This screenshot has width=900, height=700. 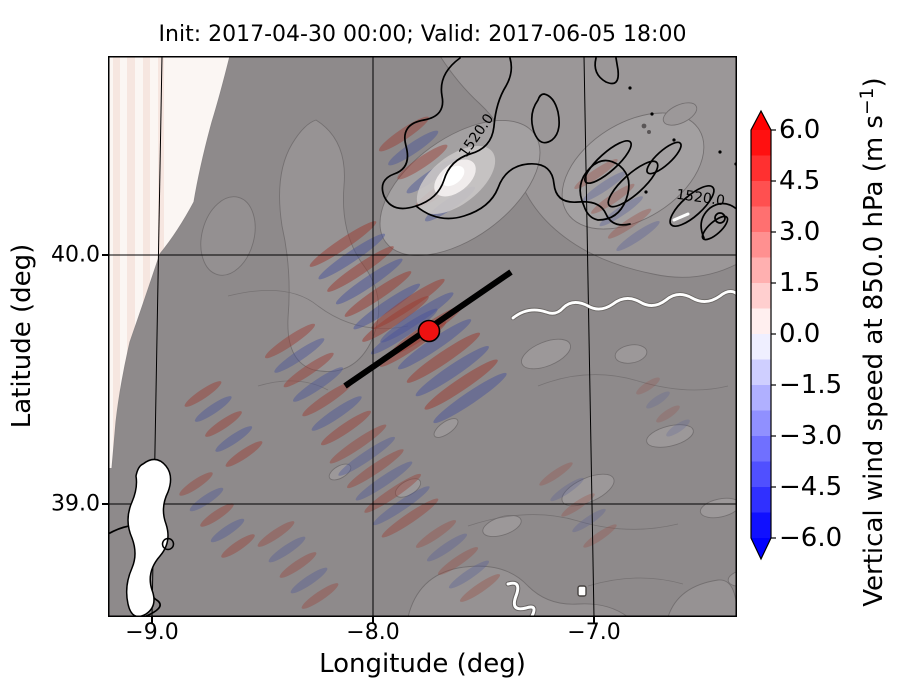 I want to click on colorbar-tick-label: 1.5, so click(x=800, y=283).